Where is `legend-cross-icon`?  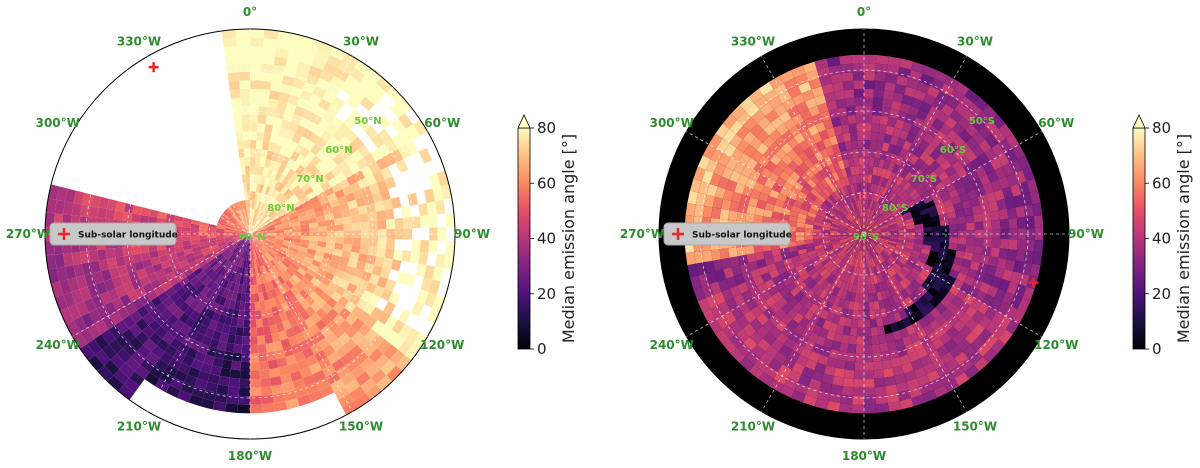
legend-cross-icon is located at coordinates (678, 234).